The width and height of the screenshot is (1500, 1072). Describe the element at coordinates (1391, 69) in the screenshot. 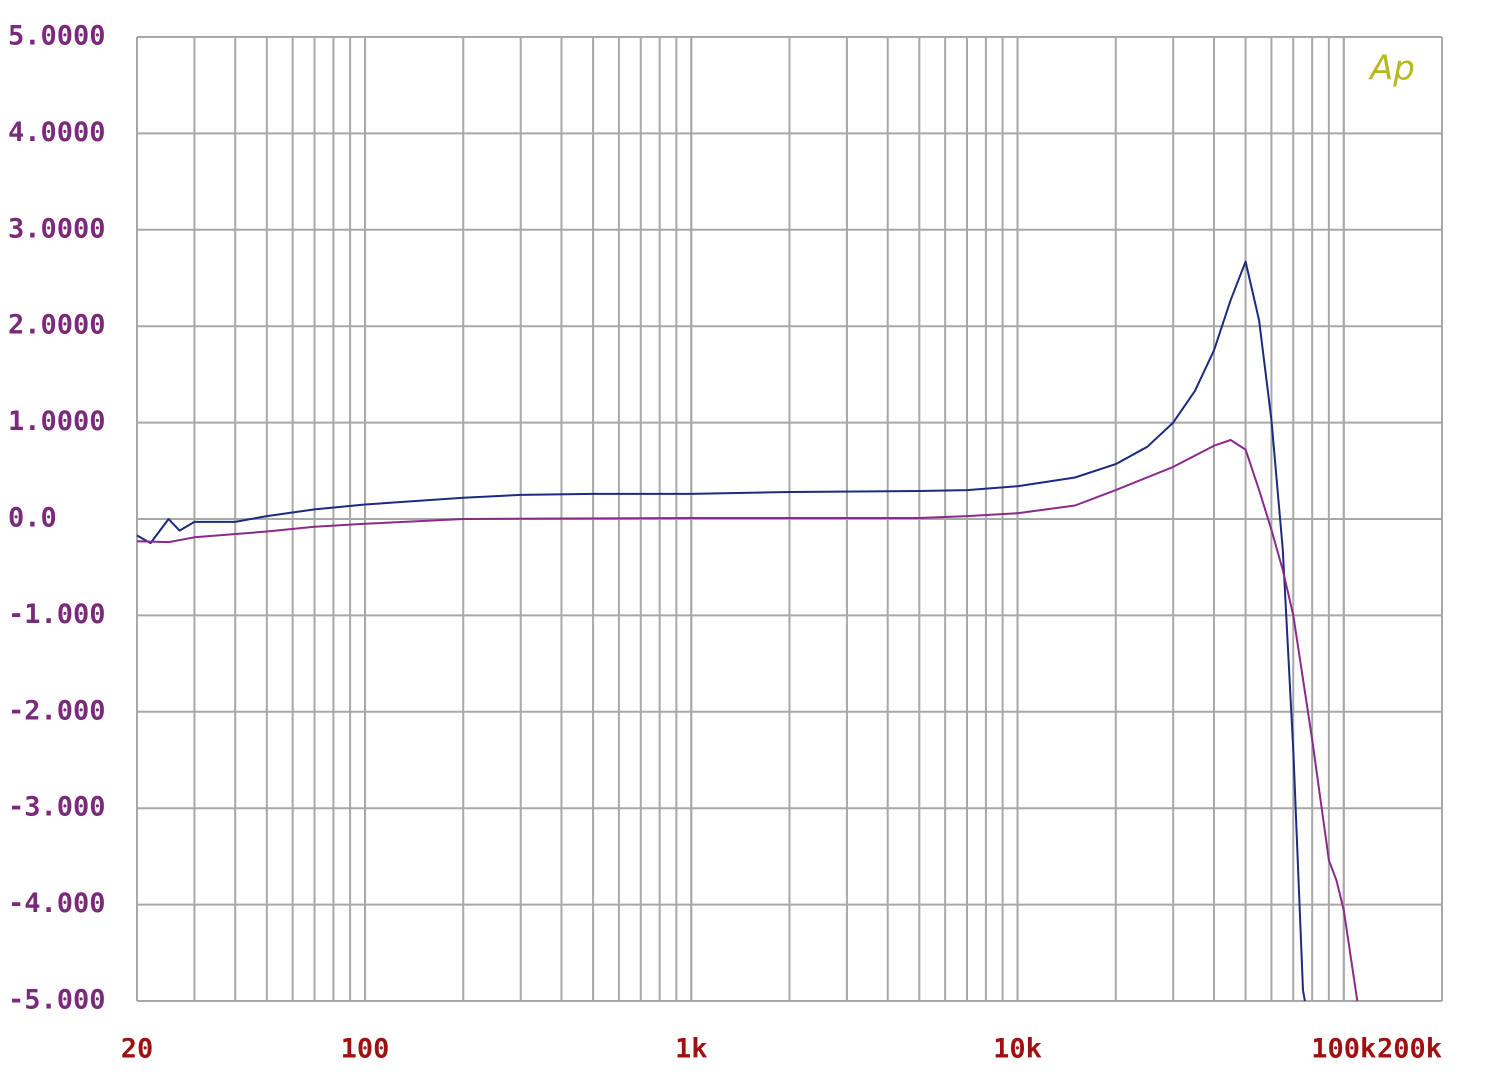

I see `logo: Ap` at that location.